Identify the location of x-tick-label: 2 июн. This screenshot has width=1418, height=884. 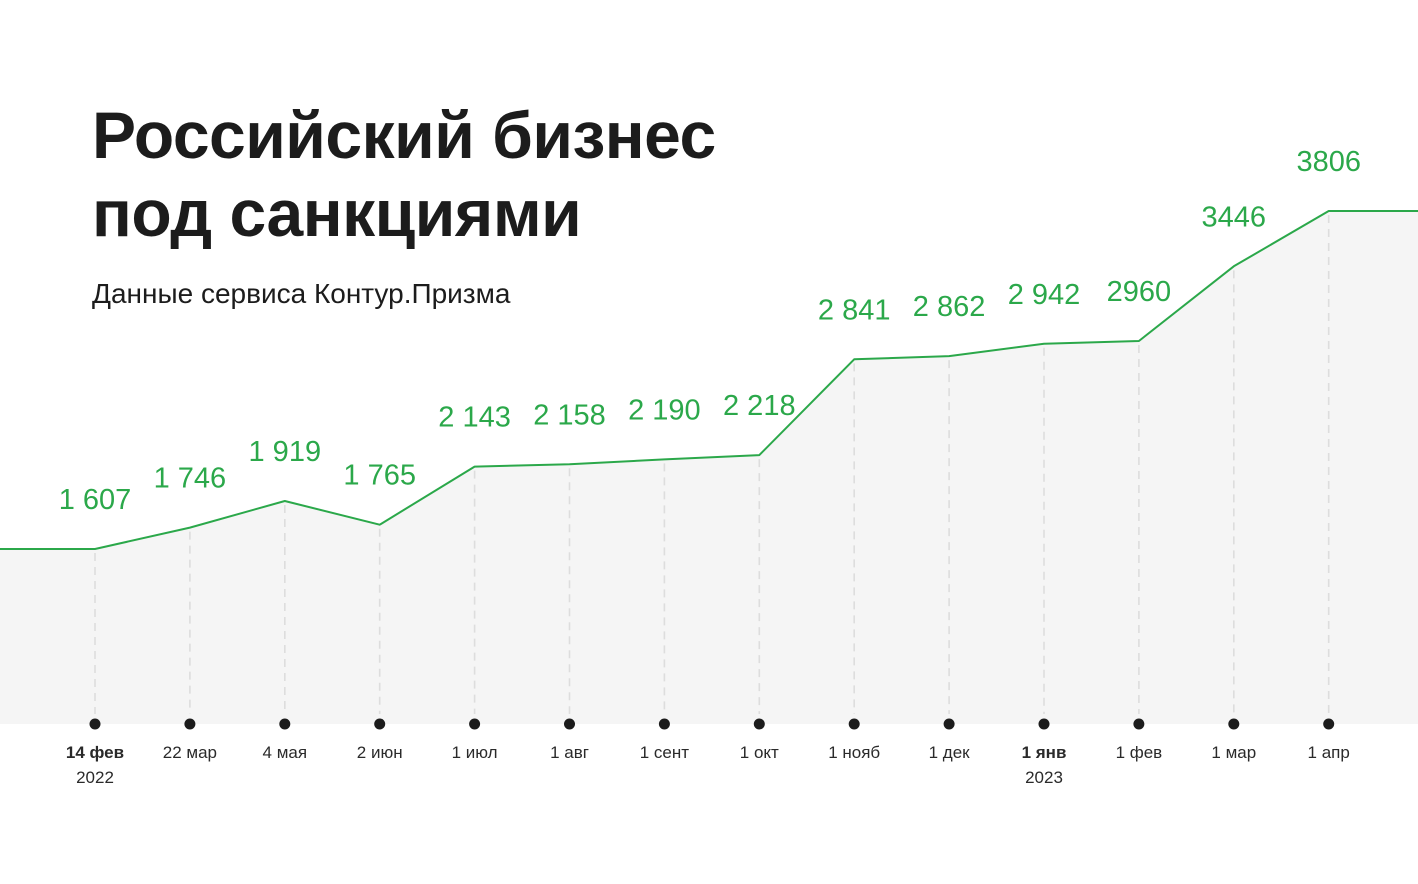
(380, 752).